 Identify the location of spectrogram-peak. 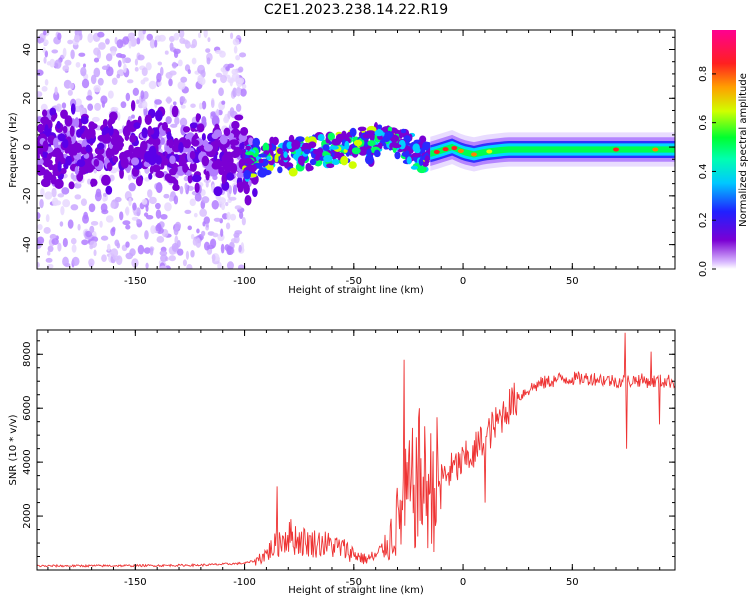
(454, 148).